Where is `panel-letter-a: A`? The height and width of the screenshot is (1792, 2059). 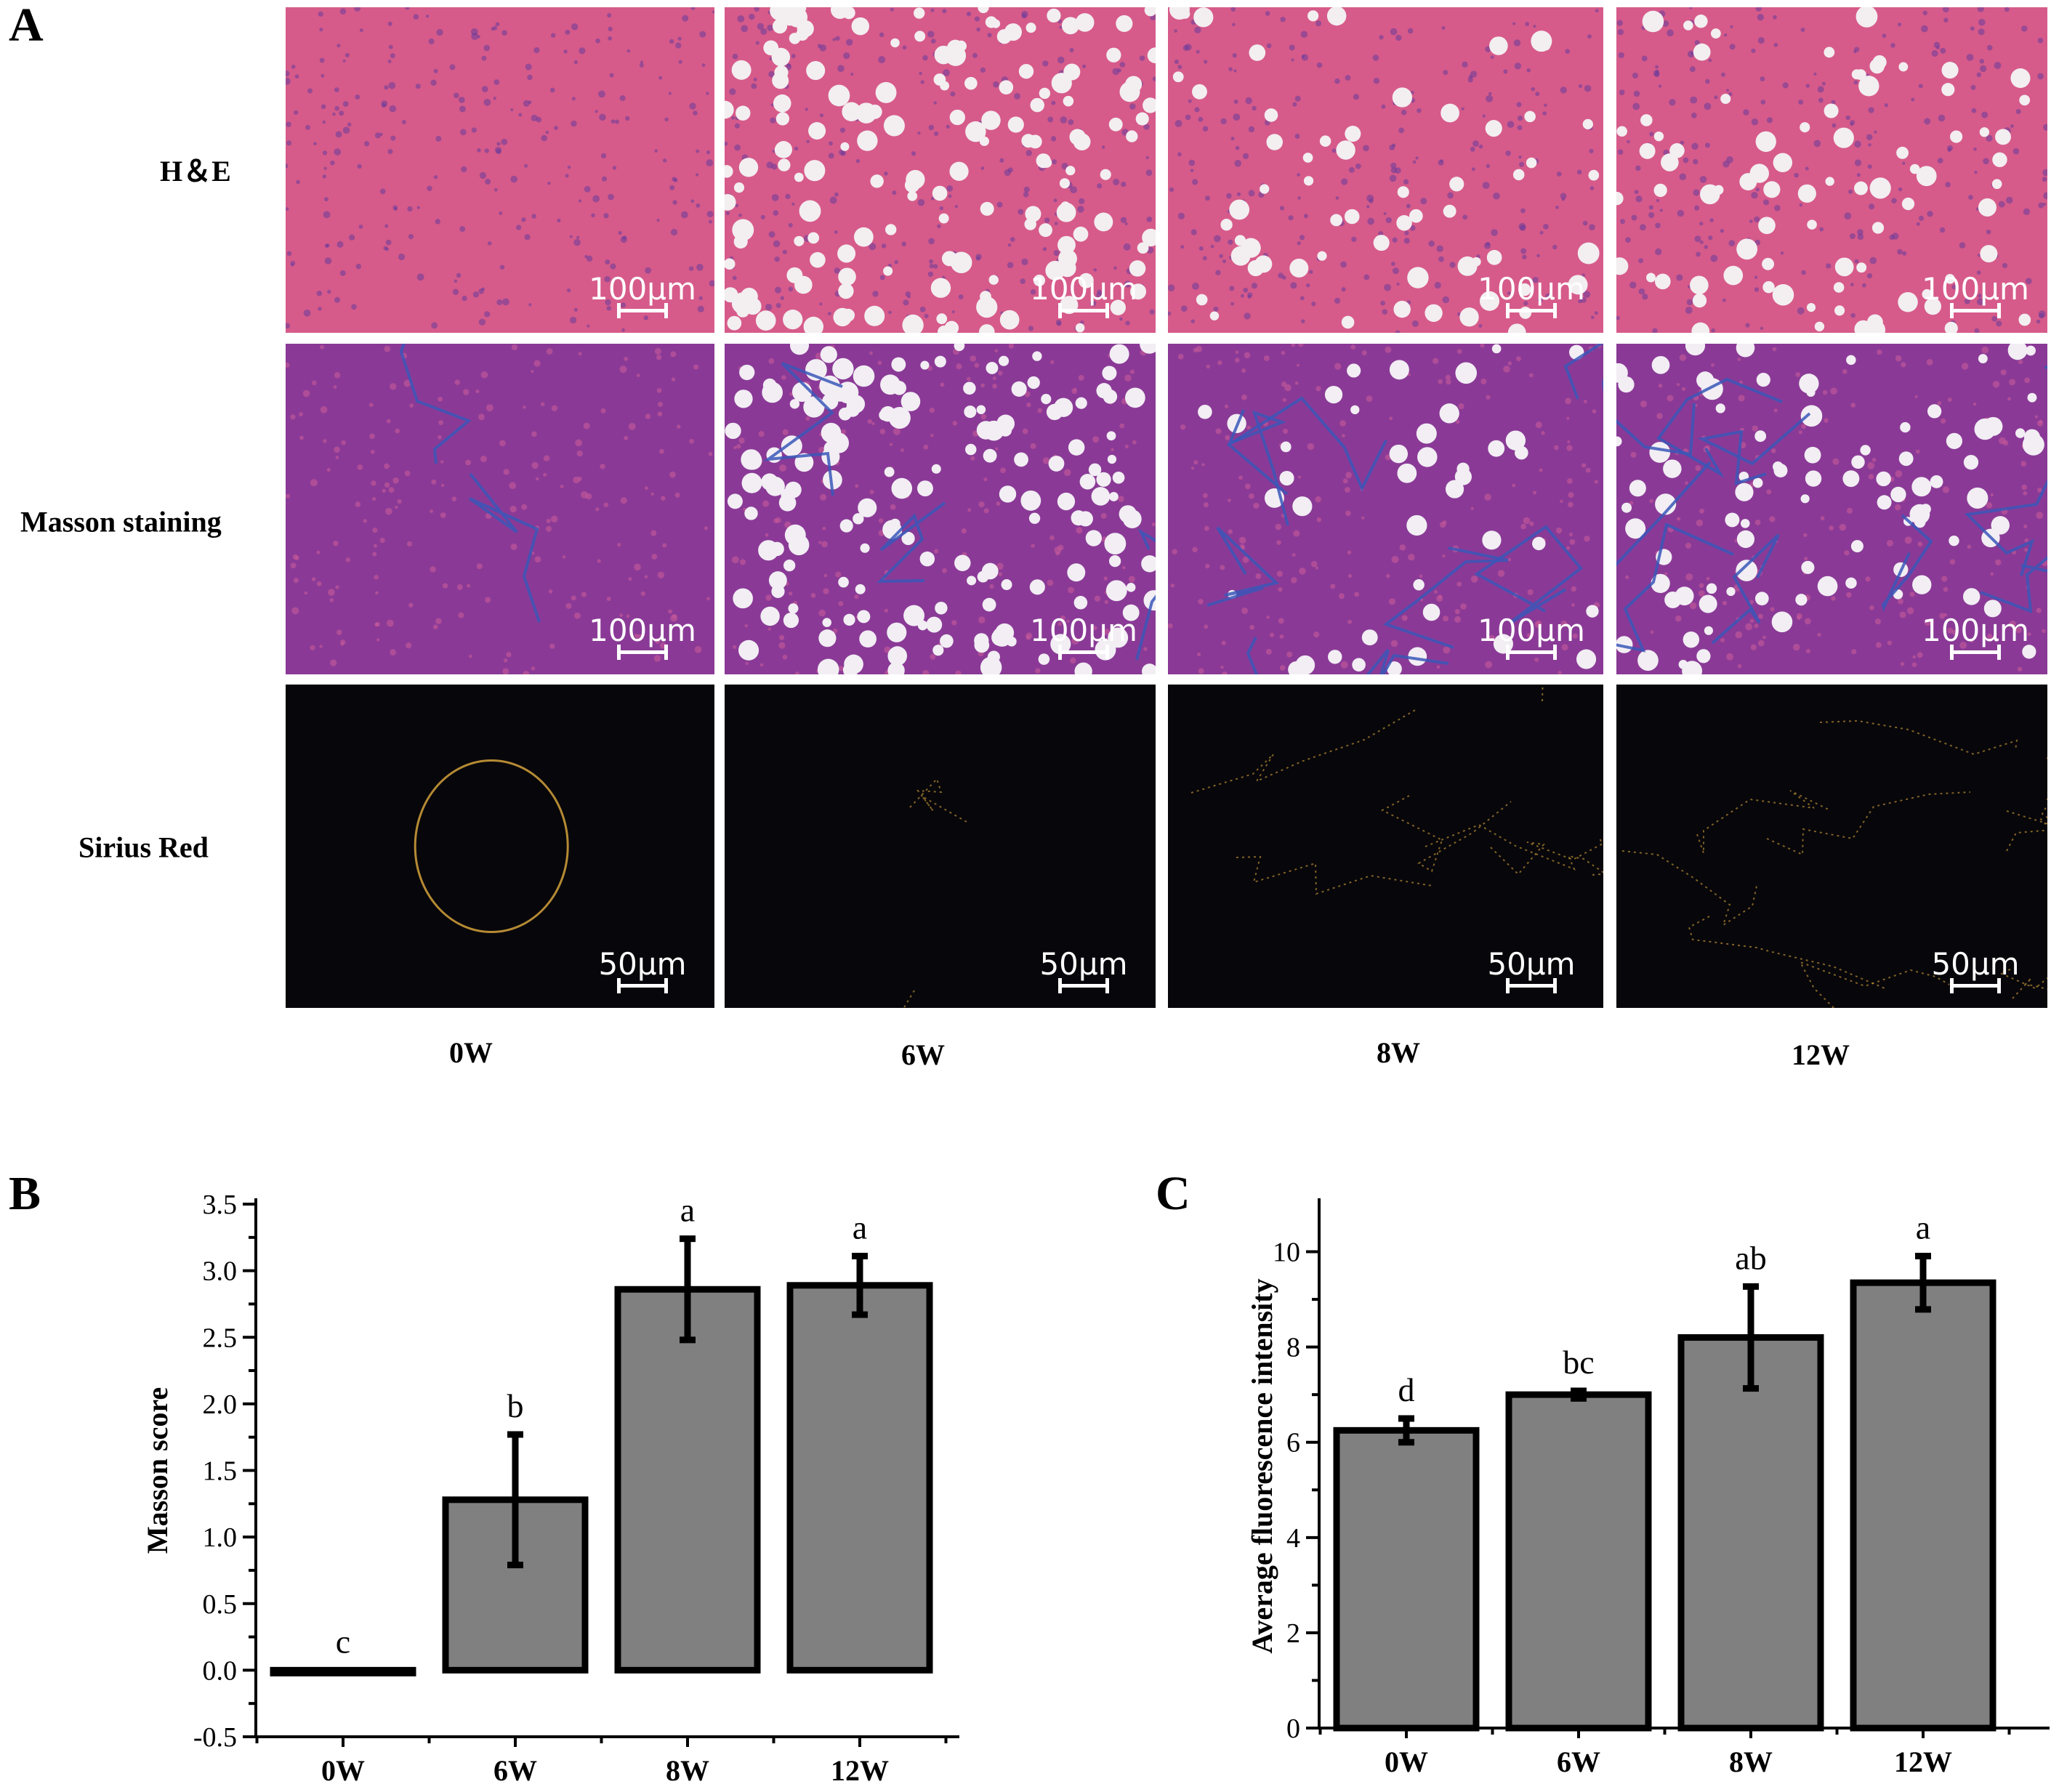
panel-letter-a: A is located at coordinates (26, 26).